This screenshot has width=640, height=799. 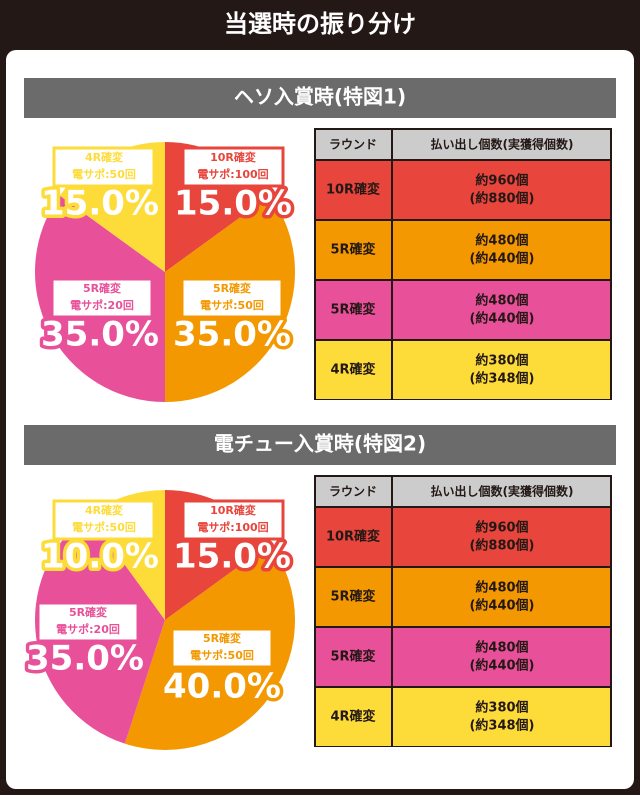 I want to click on section-title: 電チュー入賞時(特図2), so click(x=320, y=444).